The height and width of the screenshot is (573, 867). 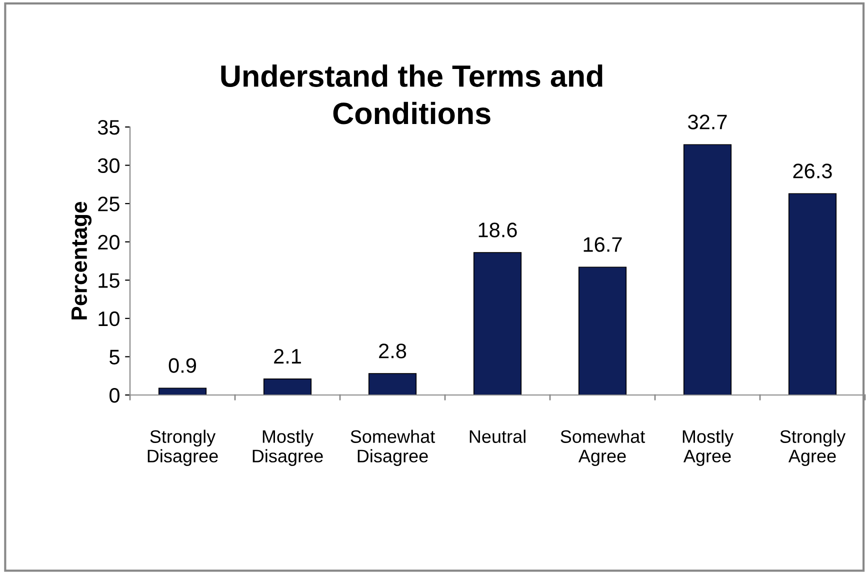 I want to click on y-tick-label: 10, so click(x=109, y=318).